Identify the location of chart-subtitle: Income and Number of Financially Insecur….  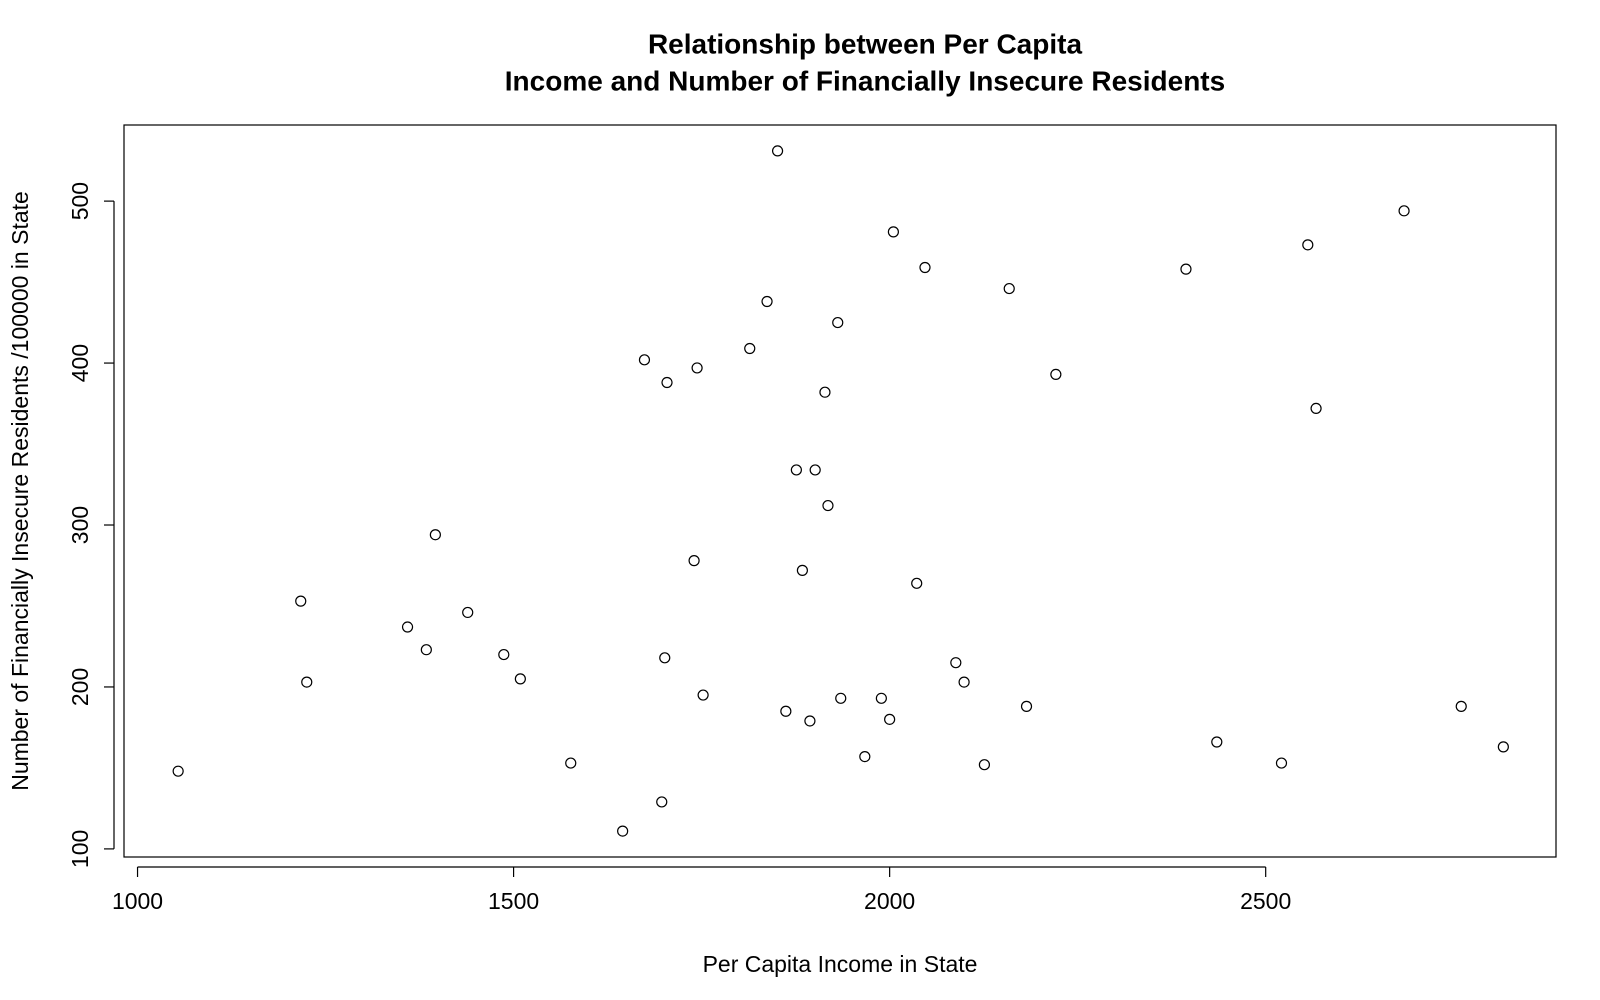
(865, 80).